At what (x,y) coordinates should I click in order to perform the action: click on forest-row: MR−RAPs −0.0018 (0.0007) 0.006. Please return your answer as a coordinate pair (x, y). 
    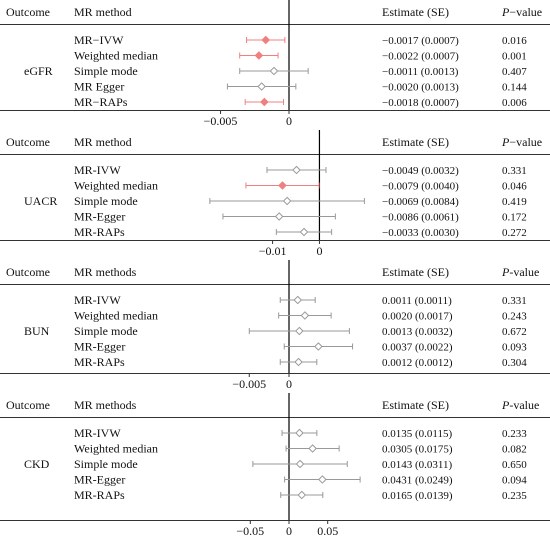
    Looking at the image, I should click on (300, 102).